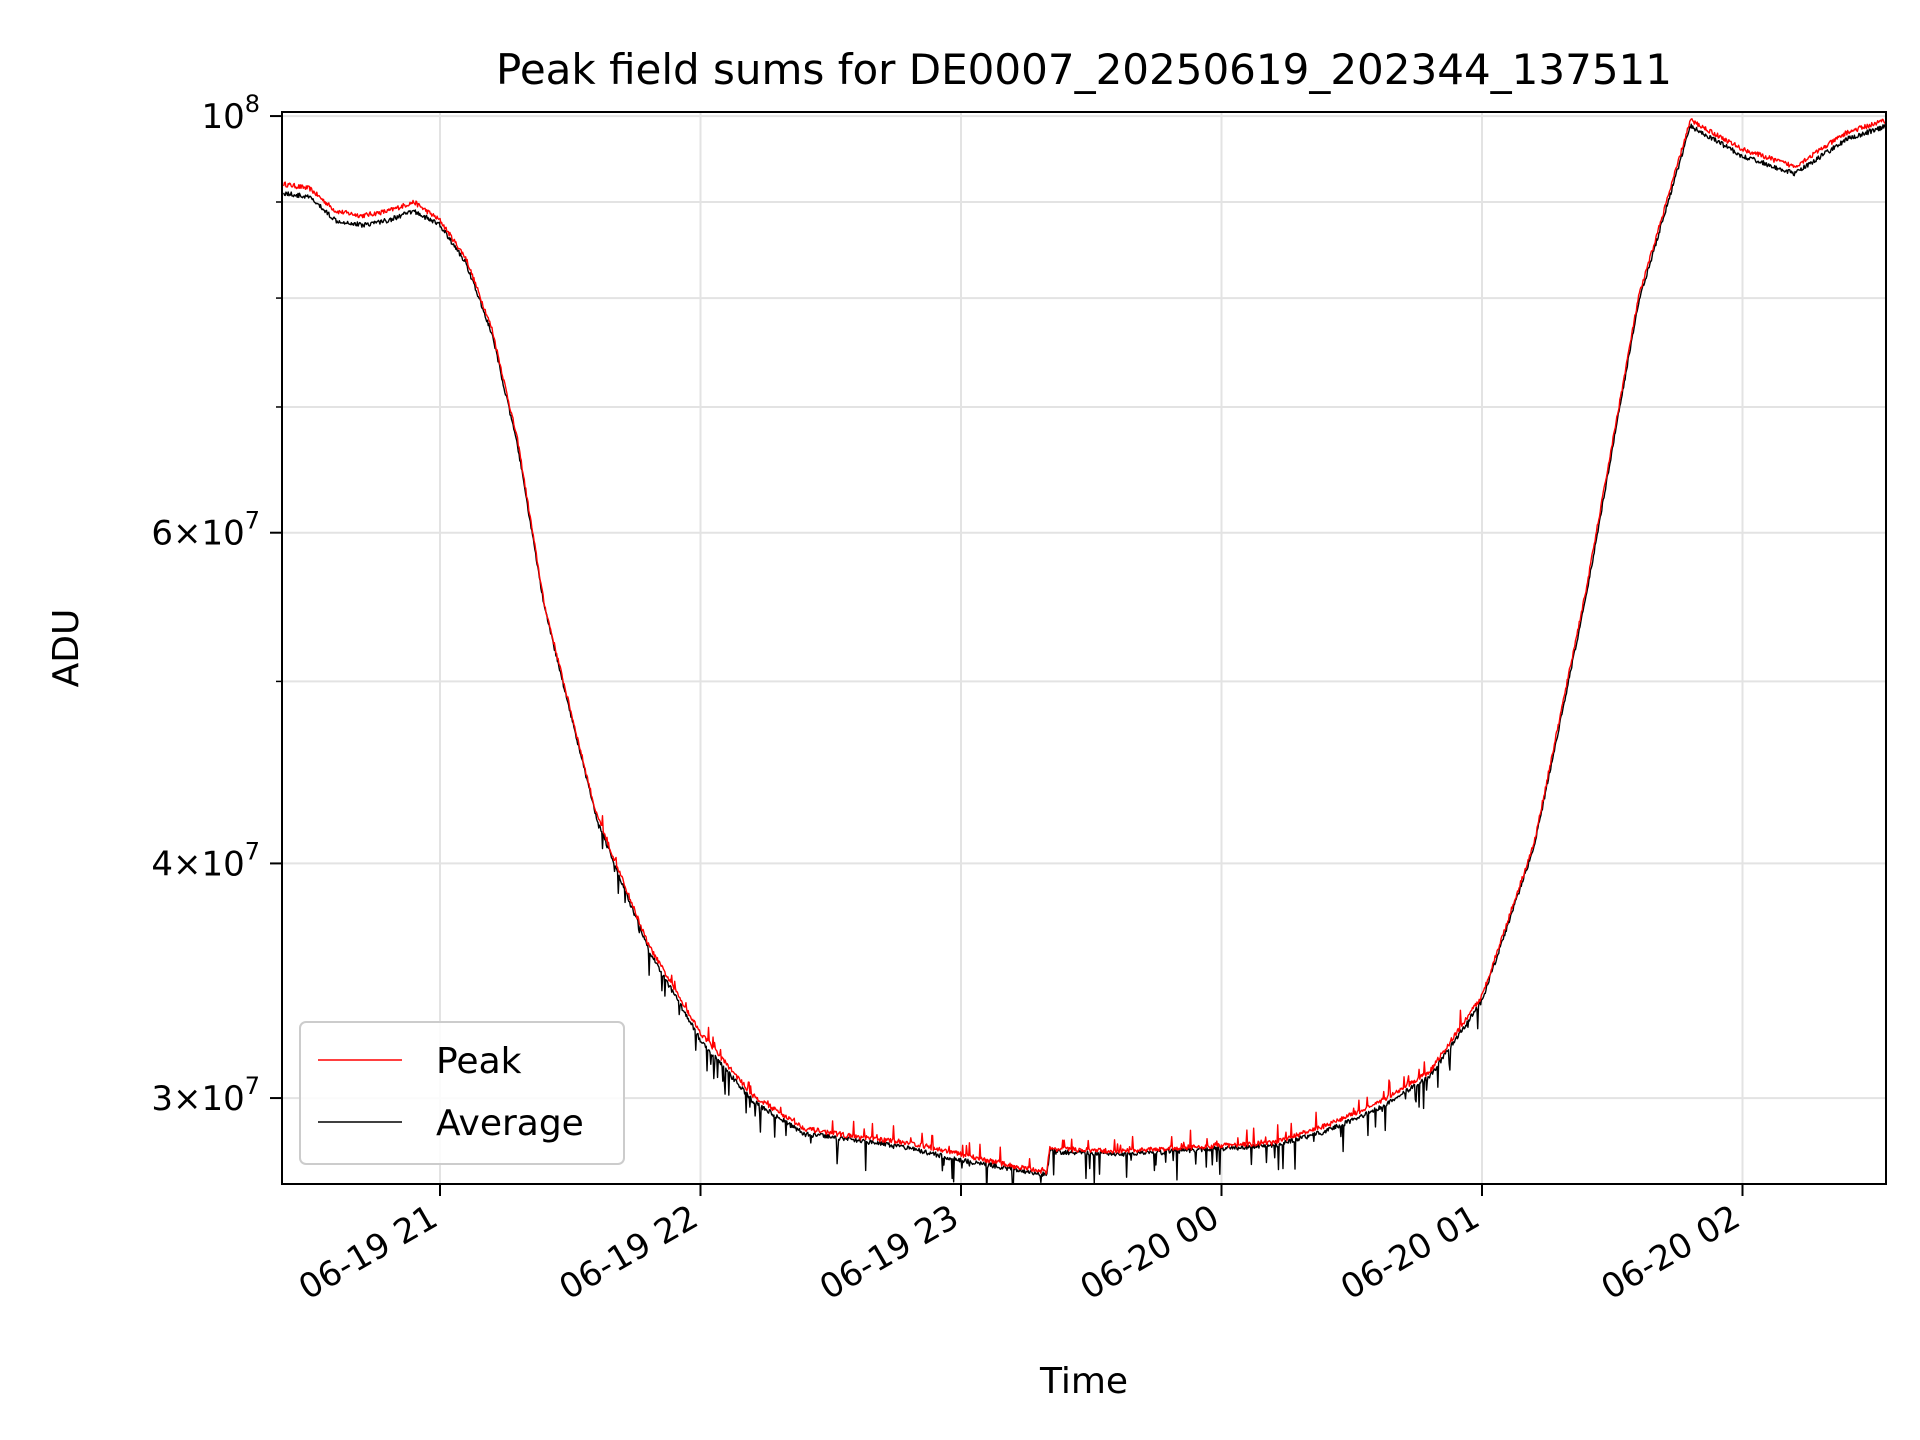 The width and height of the screenshot is (1920, 1440). I want to click on y-axis: 108 6×107 4×107 3×107, so click(216, 604).